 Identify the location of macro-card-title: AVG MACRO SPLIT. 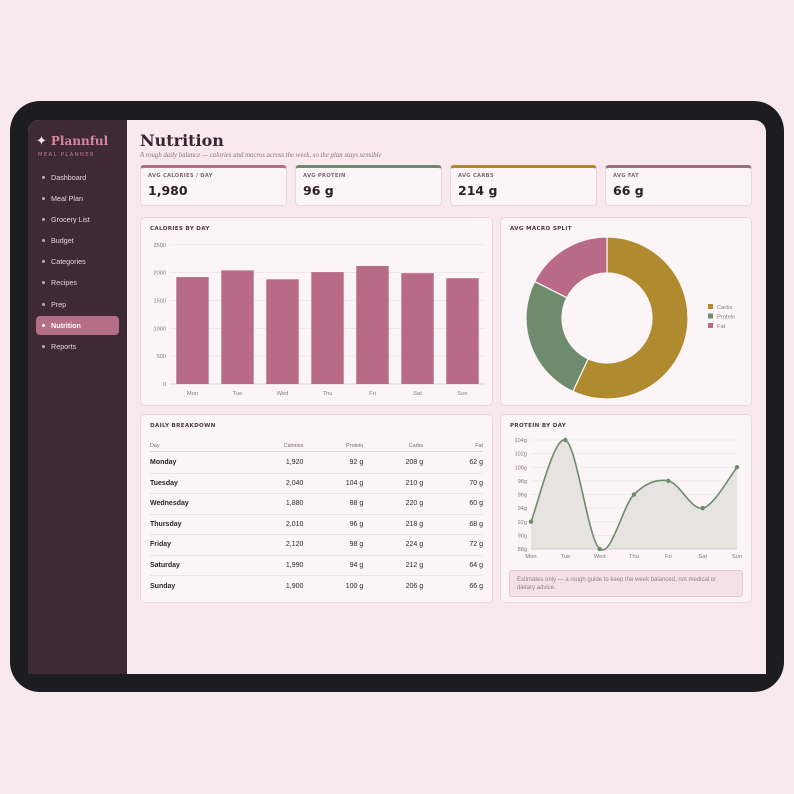
(541, 229).